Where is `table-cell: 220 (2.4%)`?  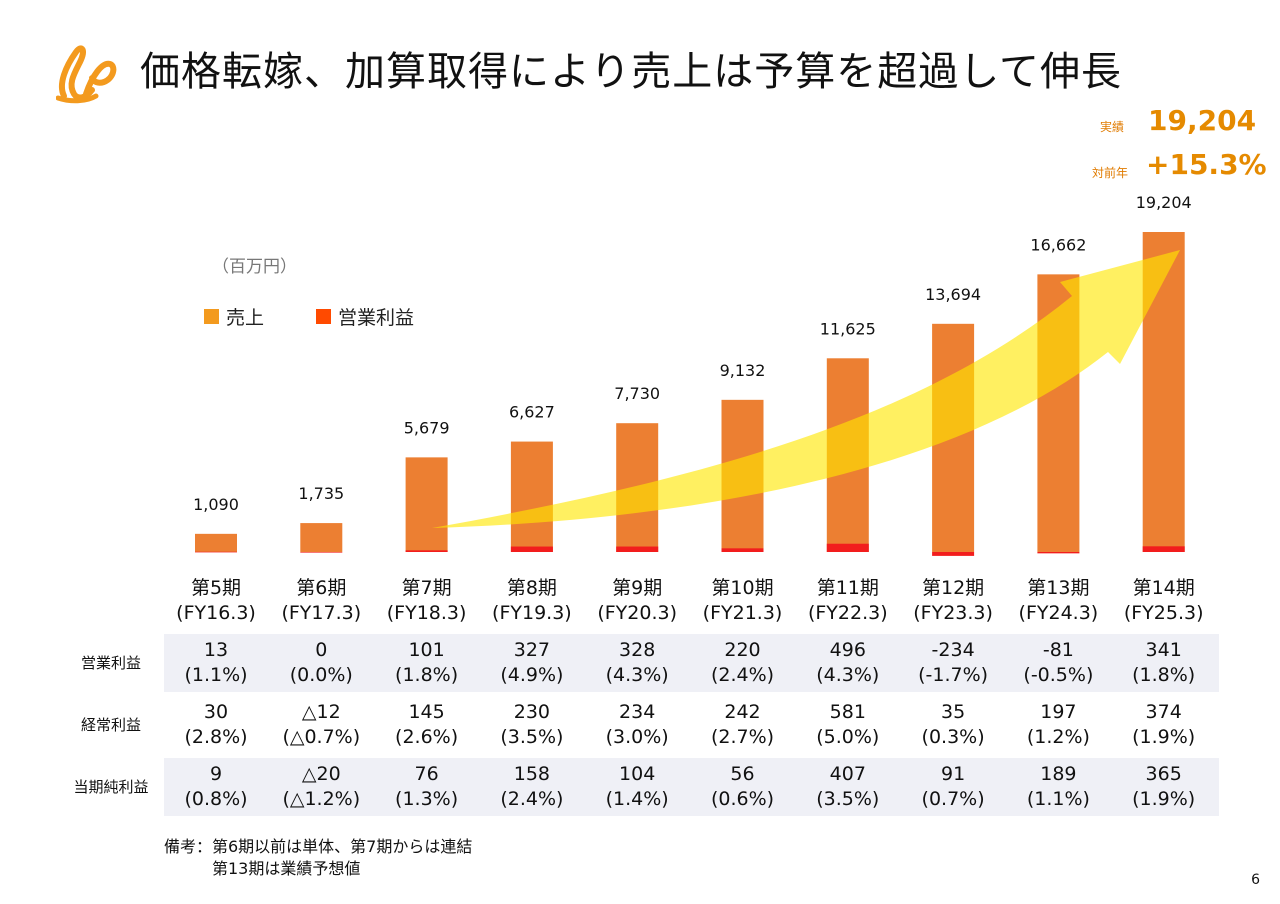
table-cell: 220 (2.4%) is located at coordinates (743, 663).